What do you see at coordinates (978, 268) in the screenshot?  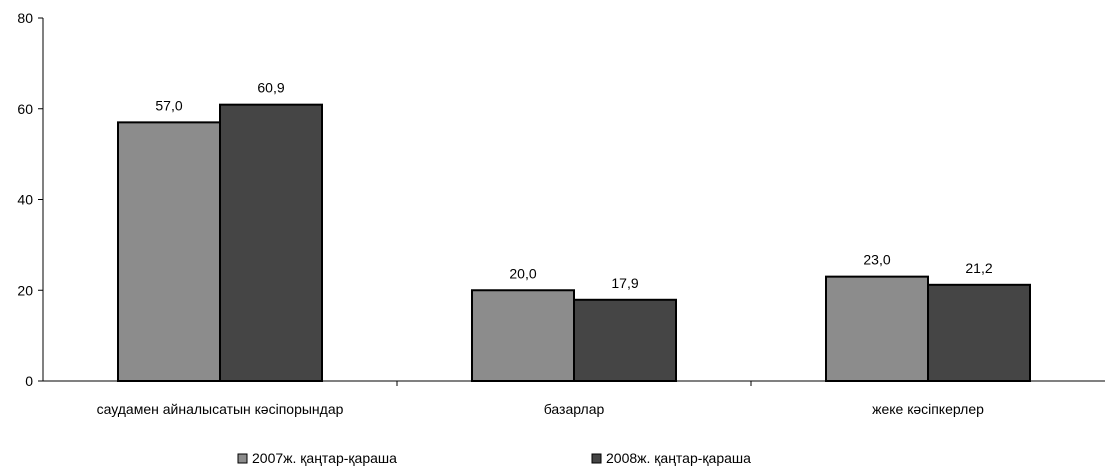 I see `data-label: 21,2` at bounding box center [978, 268].